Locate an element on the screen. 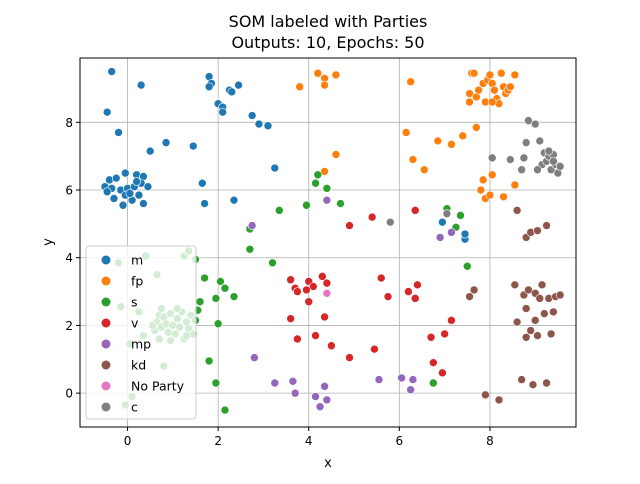 This screenshot has width=640, height=484. legend-box is located at coordinates (141, 332).